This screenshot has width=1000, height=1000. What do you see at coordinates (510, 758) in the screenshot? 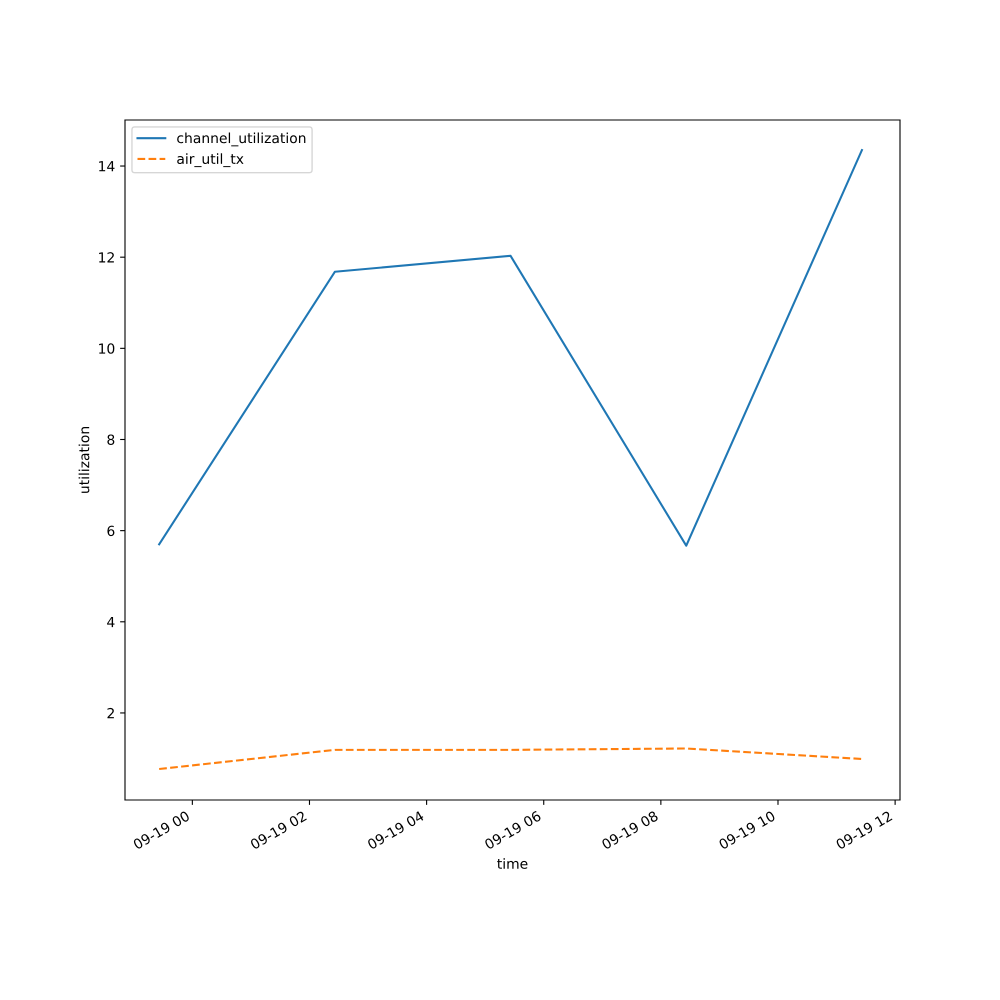
I see `line-series` at bounding box center [510, 758].